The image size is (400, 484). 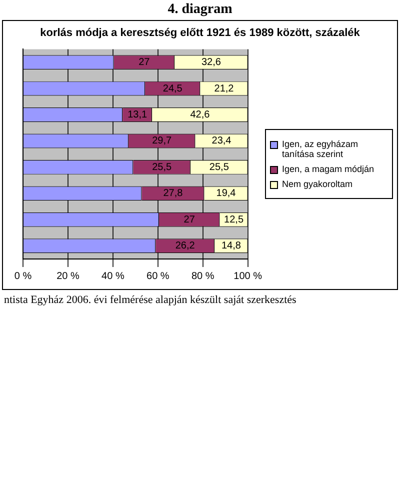 What do you see at coordinates (224, 88) in the screenshot?
I see `data-label: 21,2` at bounding box center [224, 88].